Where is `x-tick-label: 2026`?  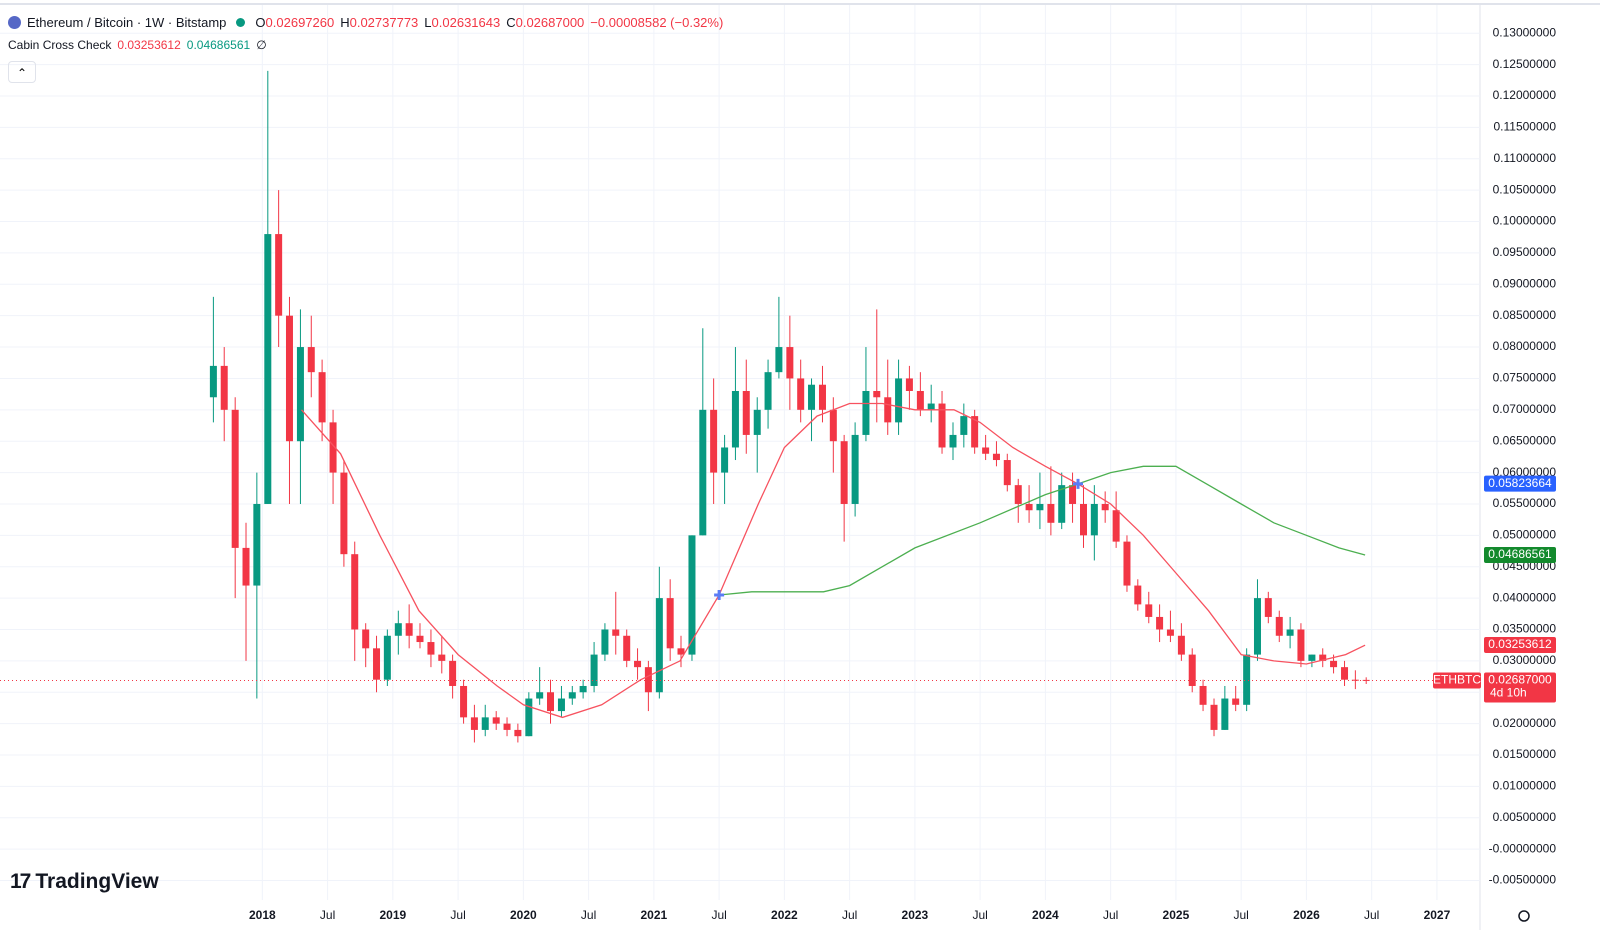
x-tick-label: 2026 is located at coordinates (1306, 915).